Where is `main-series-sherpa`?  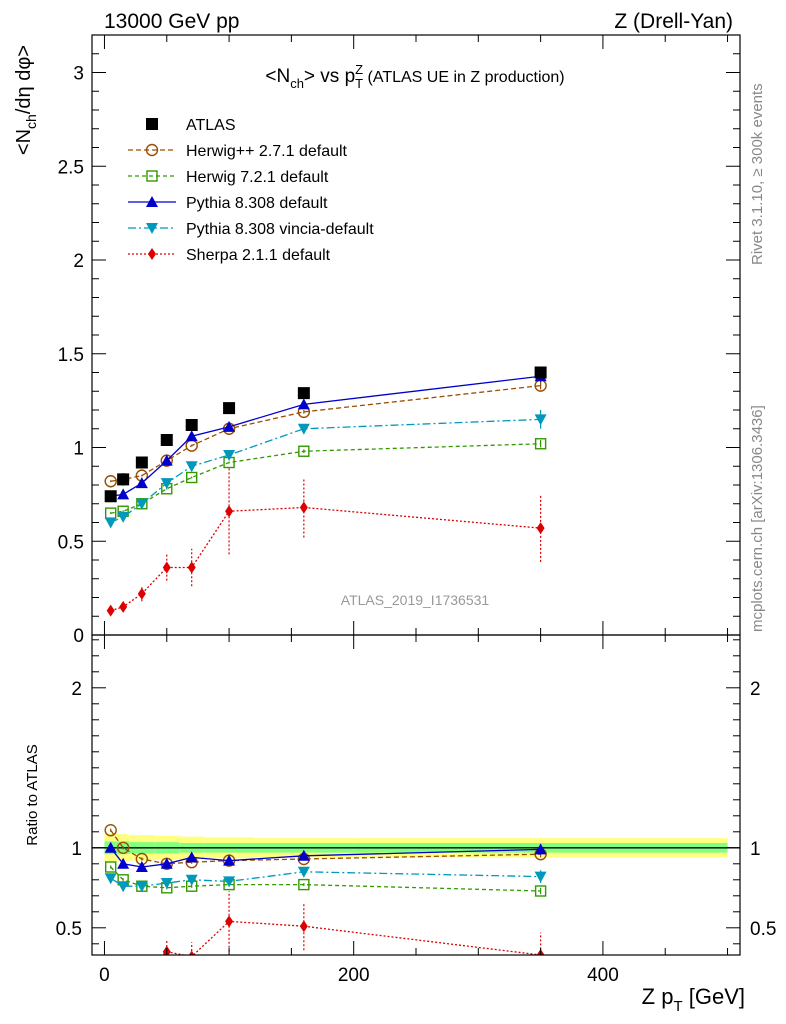 main-series-sherpa is located at coordinates (325, 542).